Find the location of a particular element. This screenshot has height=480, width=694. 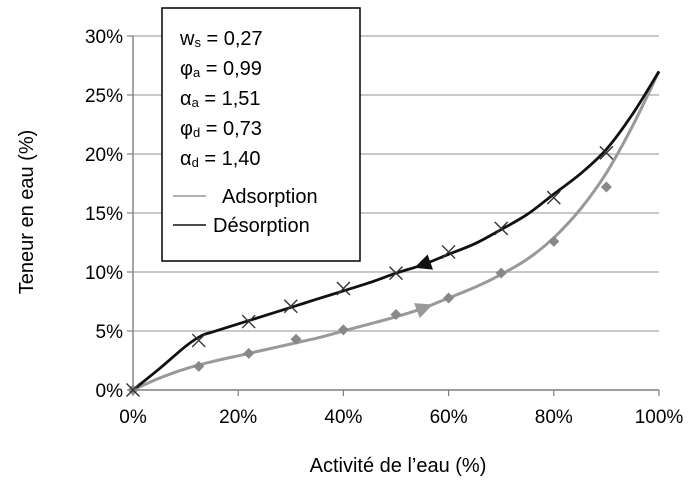

x-tick-label: 0% is located at coordinates (133, 417).